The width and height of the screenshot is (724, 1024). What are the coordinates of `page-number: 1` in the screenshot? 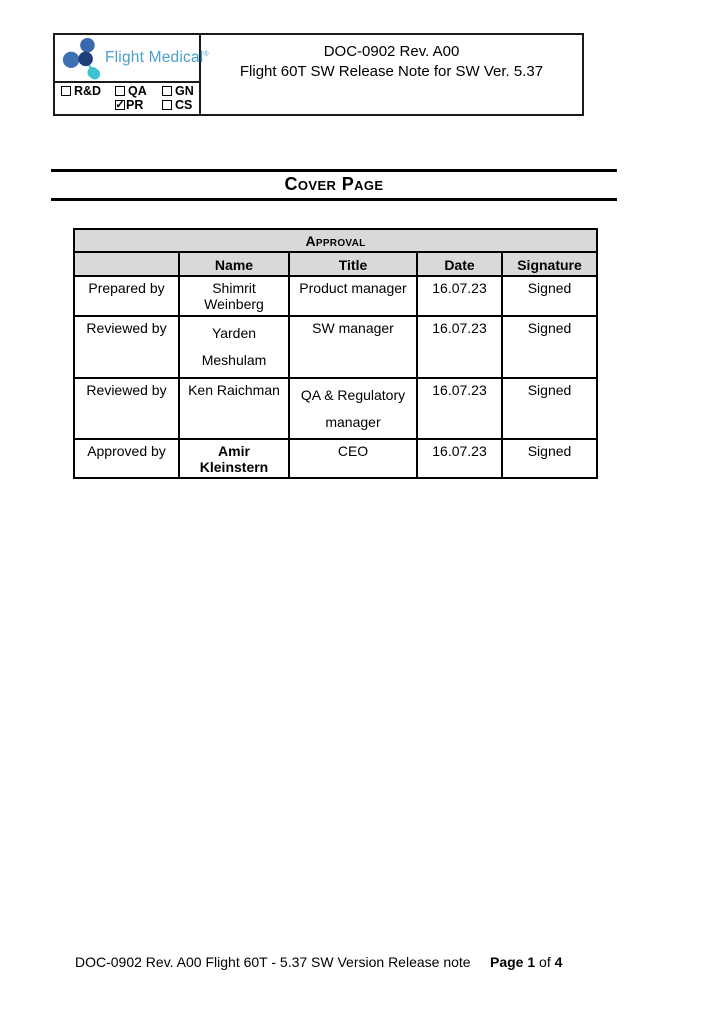 It's located at (531, 962).